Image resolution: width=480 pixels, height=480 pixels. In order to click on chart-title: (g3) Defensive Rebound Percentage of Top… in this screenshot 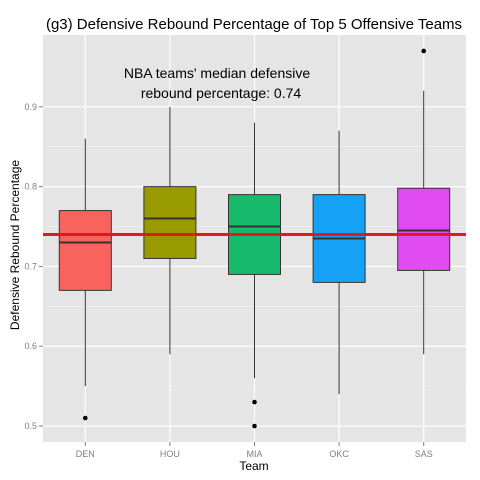, I will do `click(254, 24)`.